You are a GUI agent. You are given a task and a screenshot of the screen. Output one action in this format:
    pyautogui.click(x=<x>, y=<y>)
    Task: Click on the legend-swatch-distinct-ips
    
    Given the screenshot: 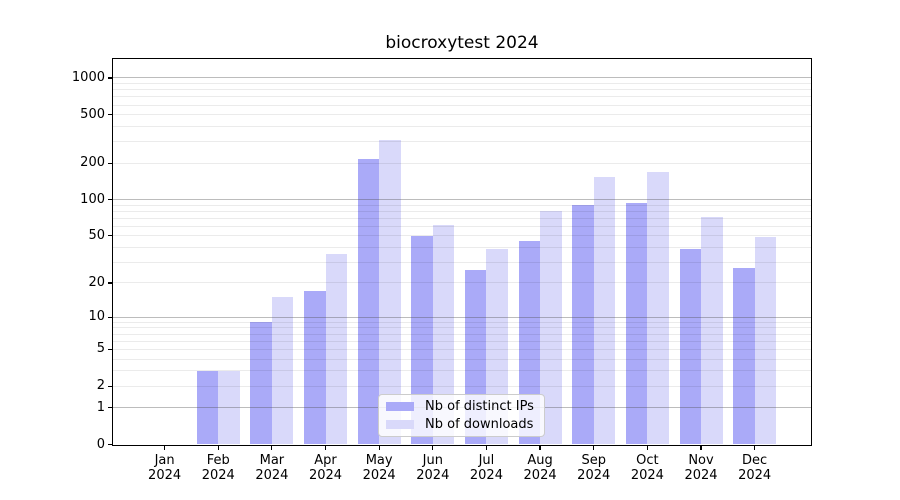 What is the action you would take?
    pyautogui.click(x=400, y=406)
    